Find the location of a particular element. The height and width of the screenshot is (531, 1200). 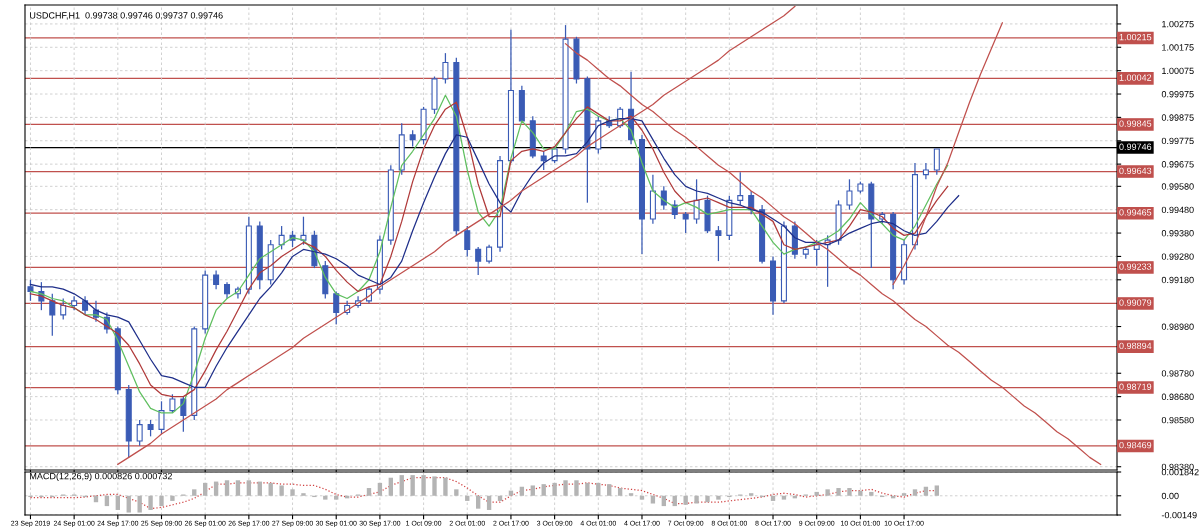

y-tick-label: 0.98680 is located at coordinates (1177, 396).